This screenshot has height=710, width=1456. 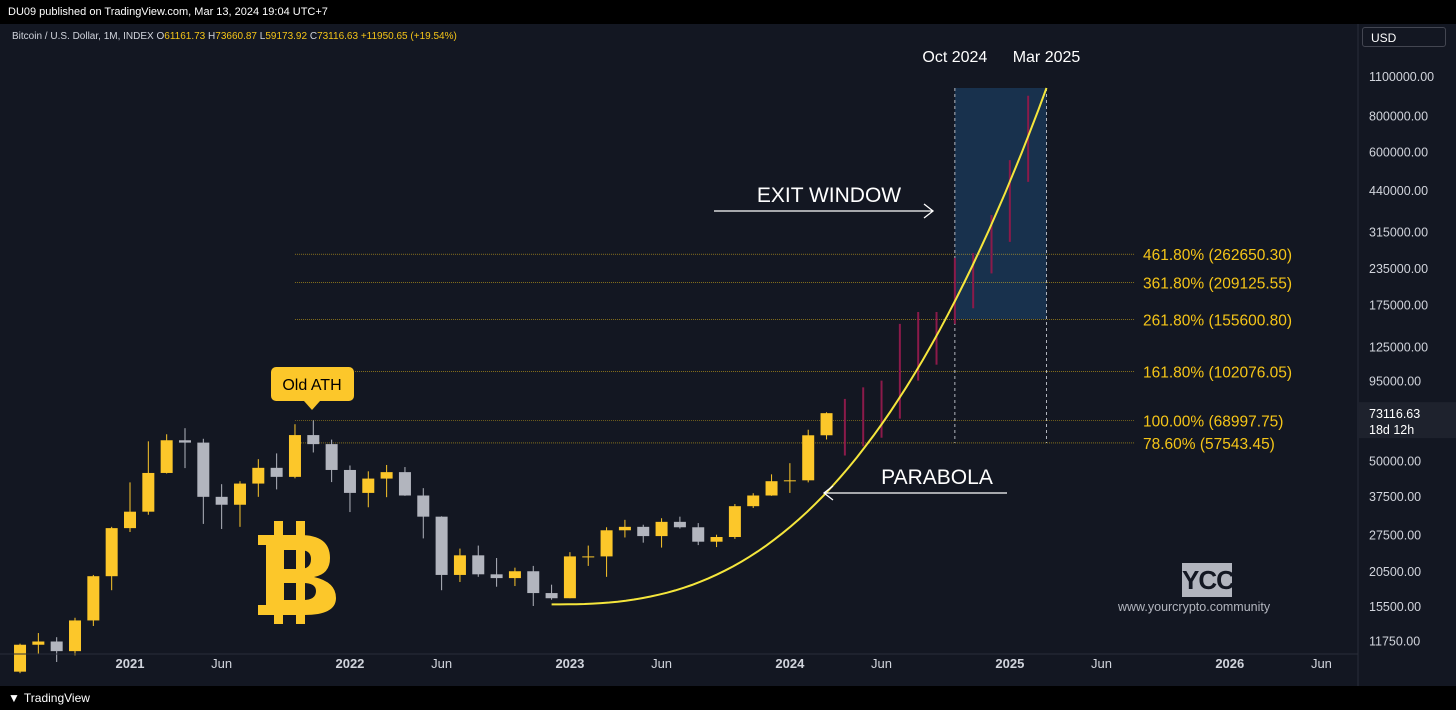 What do you see at coordinates (14, 698) in the screenshot?
I see `tradingview-logo-icon: ▼` at bounding box center [14, 698].